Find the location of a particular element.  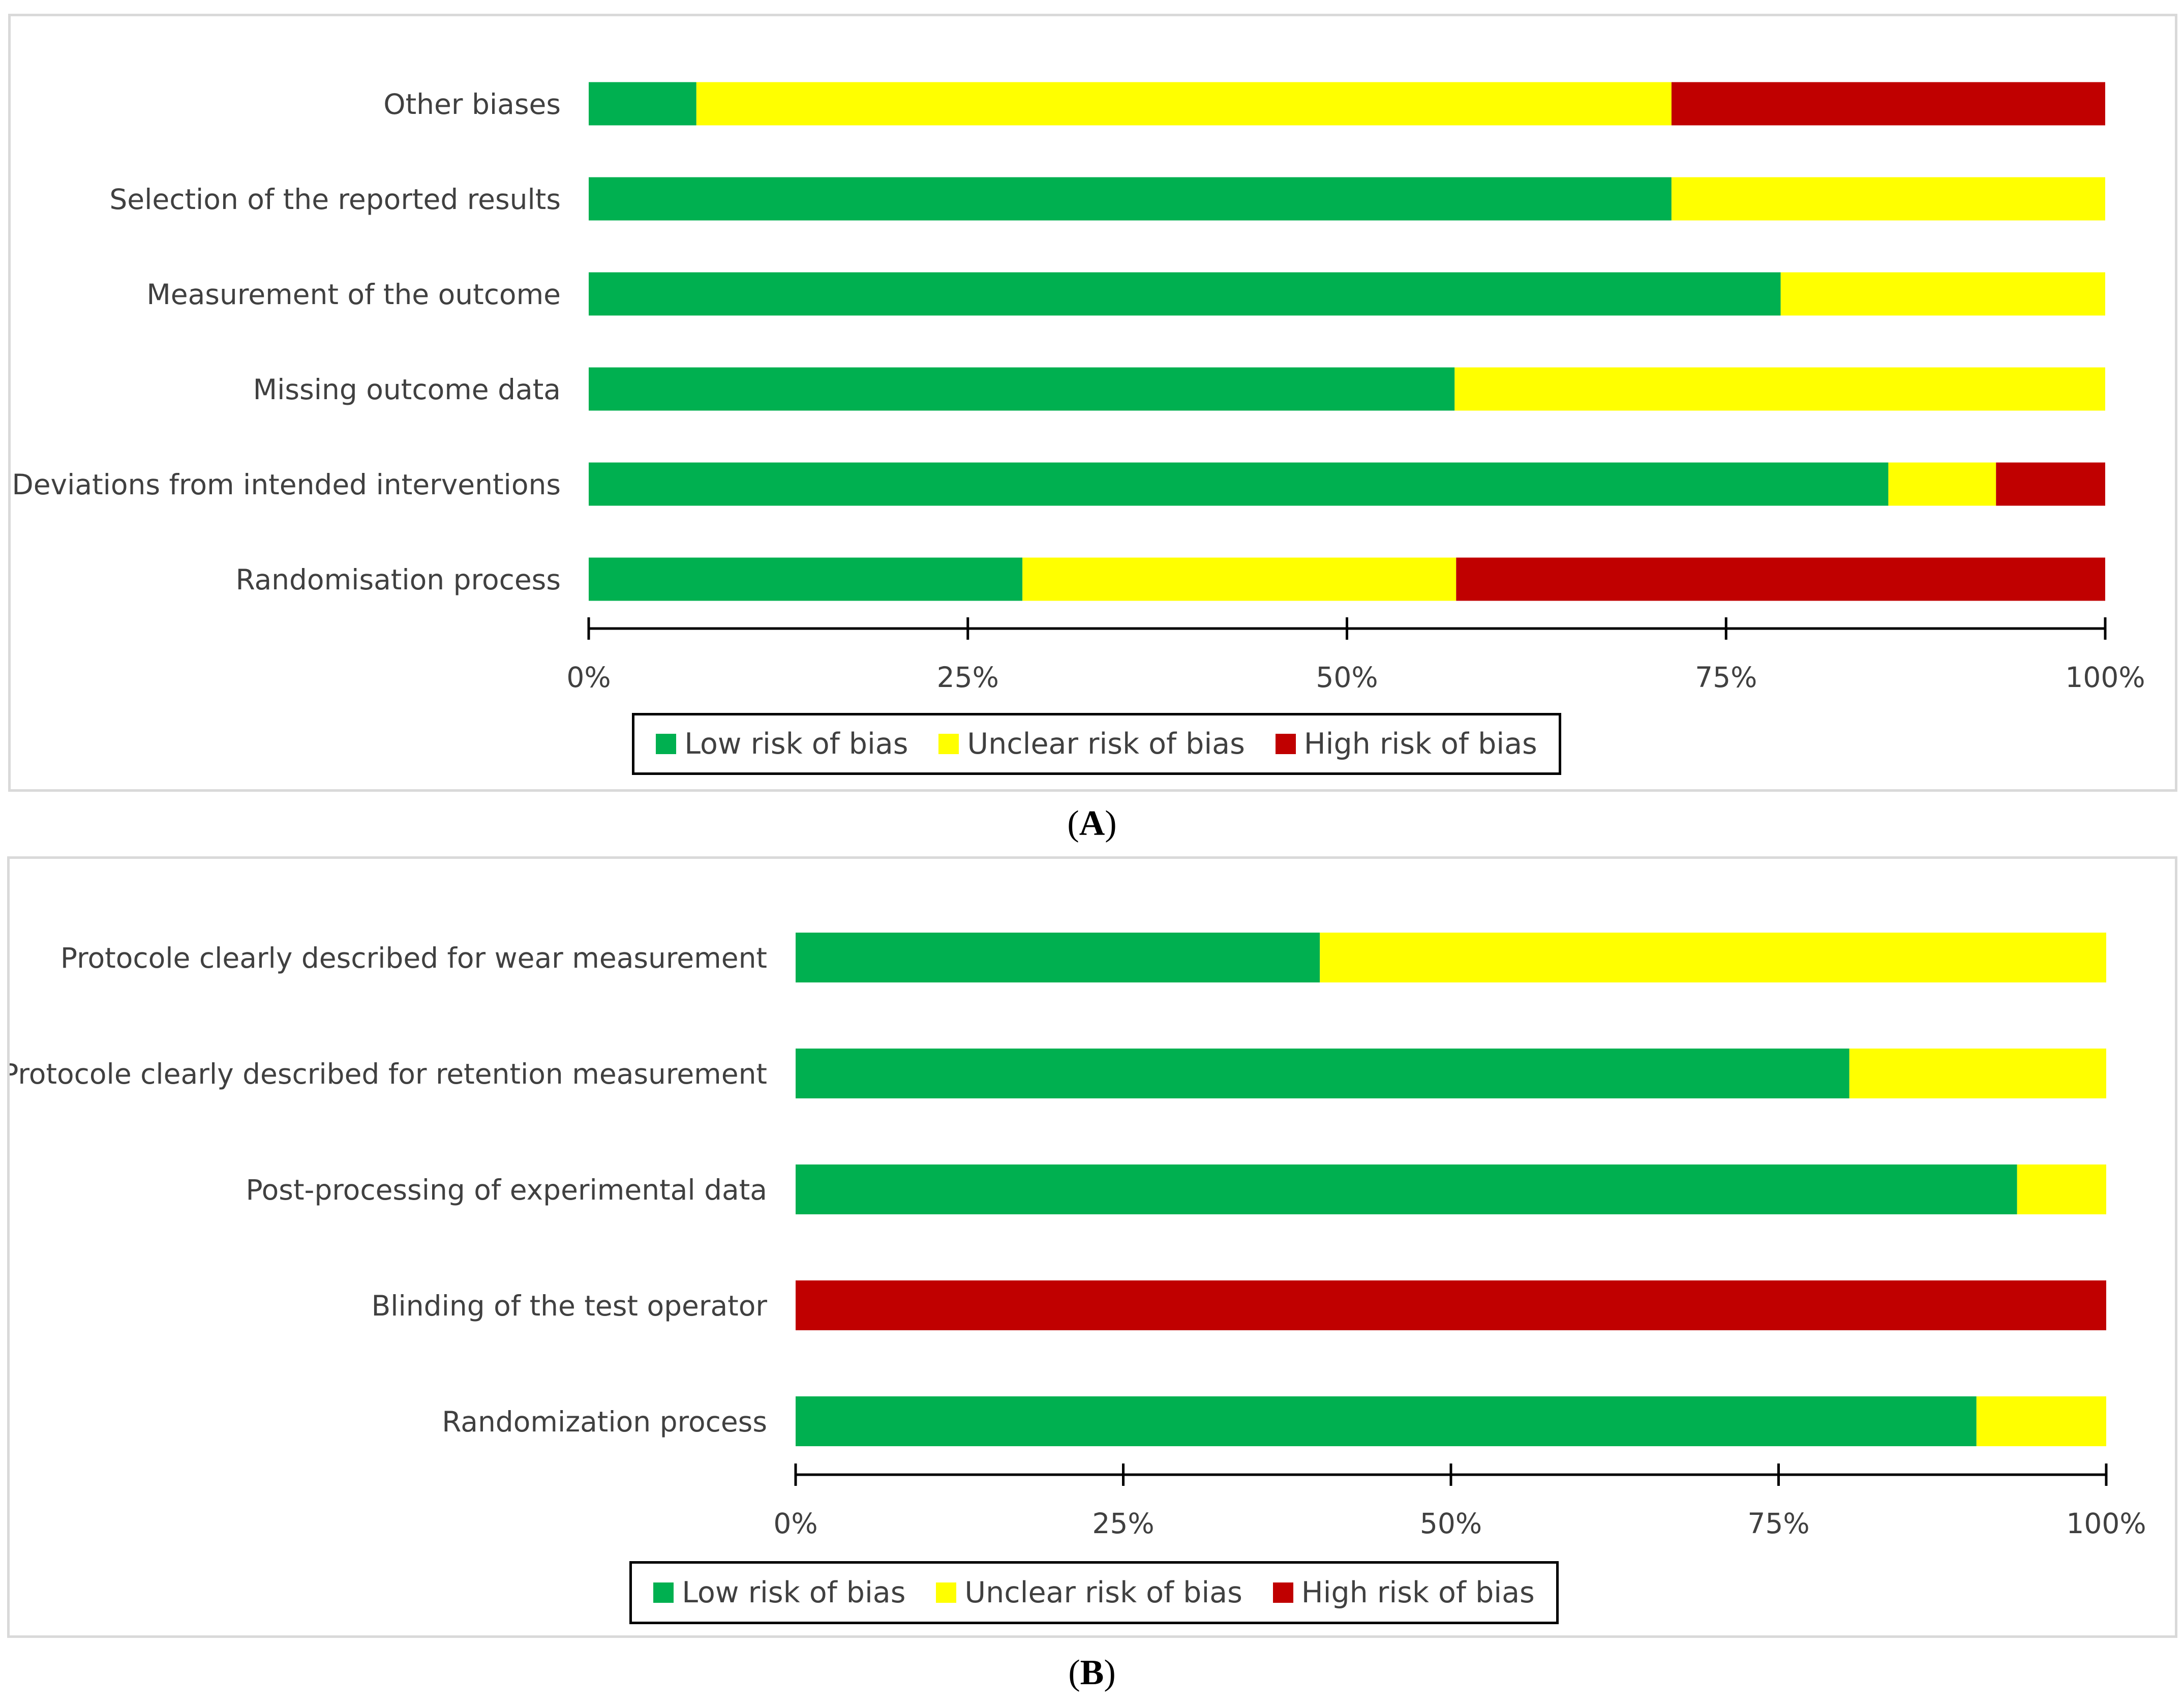

caption-b: (B) is located at coordinates (1092, 1672).